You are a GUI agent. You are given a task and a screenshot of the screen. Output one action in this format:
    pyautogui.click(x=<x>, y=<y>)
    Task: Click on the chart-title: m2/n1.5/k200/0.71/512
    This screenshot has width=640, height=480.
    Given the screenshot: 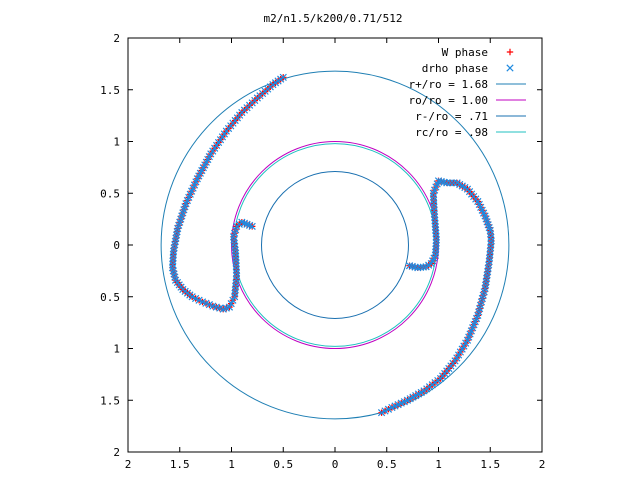 What is the action you would take?
    pyautogui.click(x=332, y=18)
    